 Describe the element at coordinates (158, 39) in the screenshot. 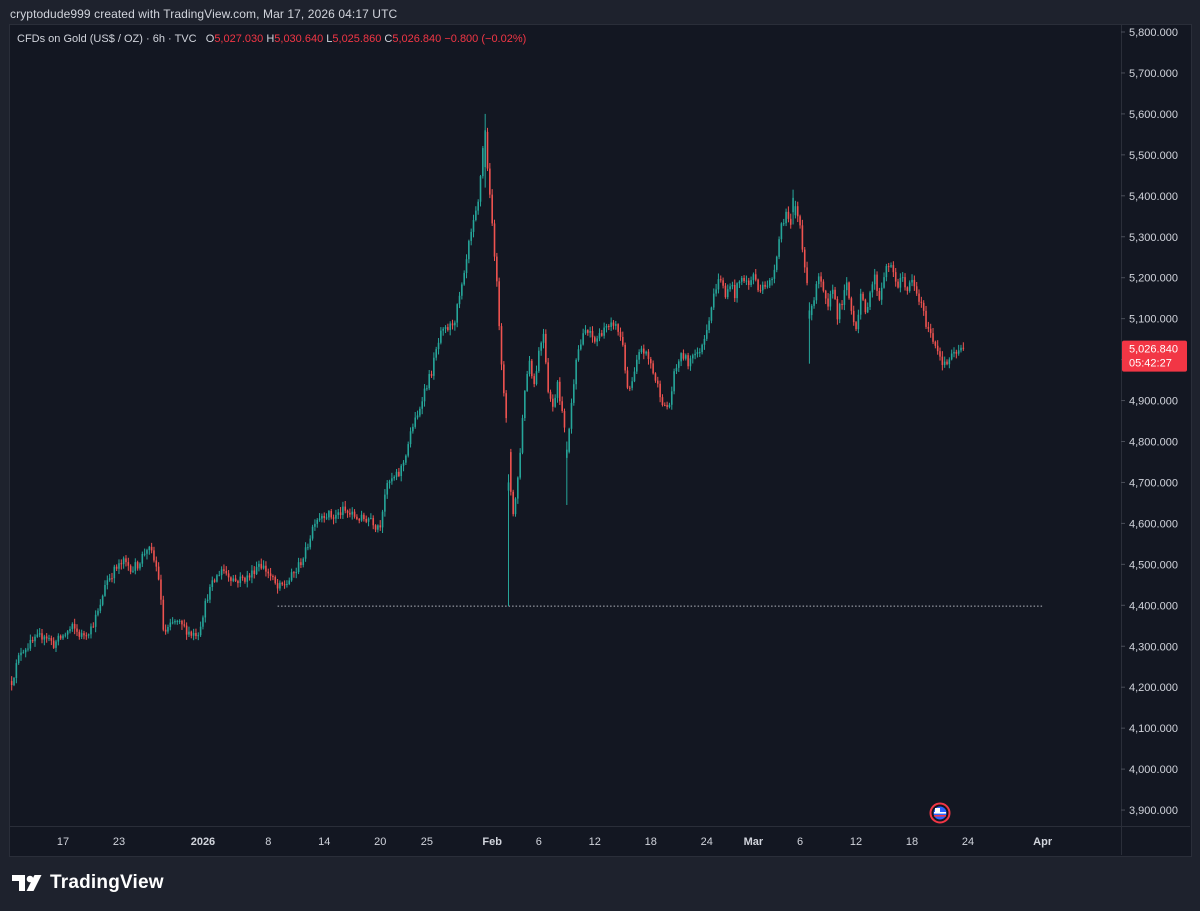

I see `interval-label: 6h` at that location.